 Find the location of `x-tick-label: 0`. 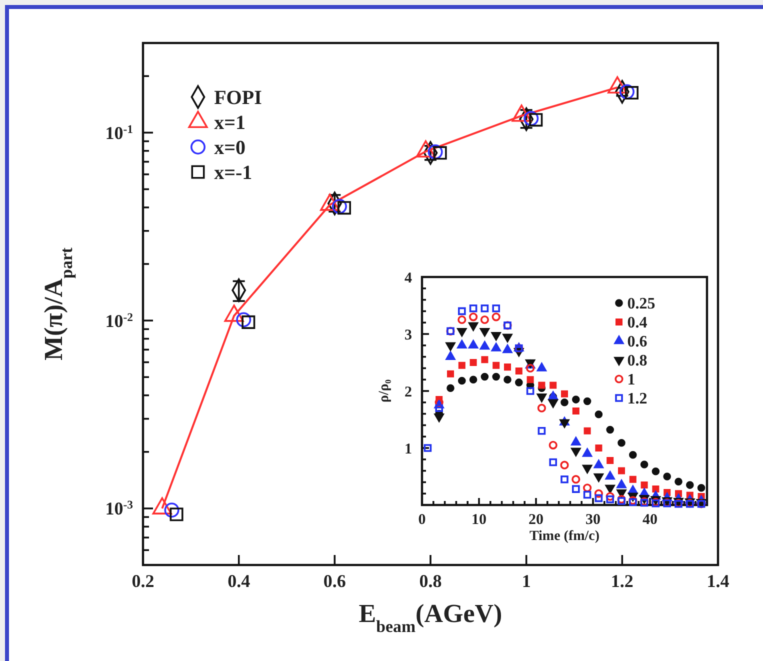

x-tick-label: 0 is located at coordinates (422, 520).